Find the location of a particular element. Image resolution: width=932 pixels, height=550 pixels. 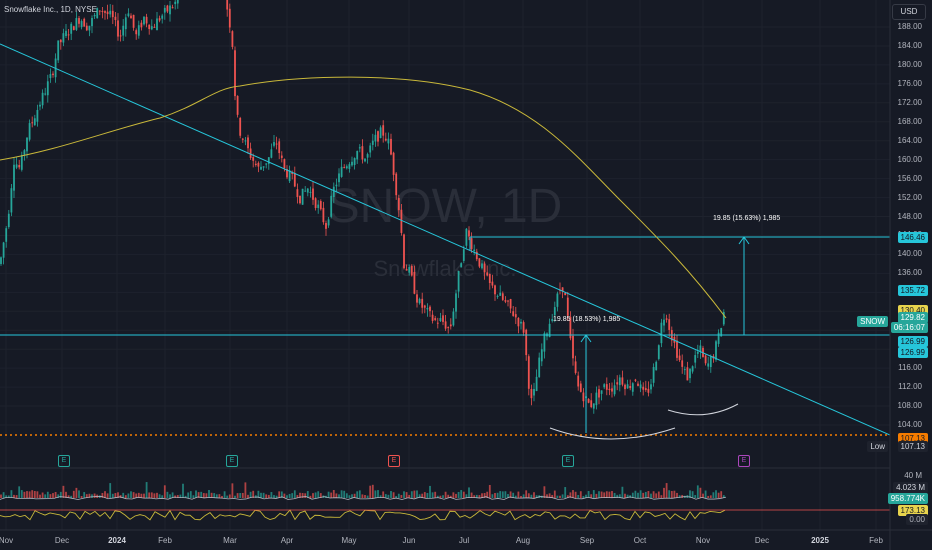

measure-label-upper: 19.85 (15.63%) 1,985 is located at coordinates (747, 218).